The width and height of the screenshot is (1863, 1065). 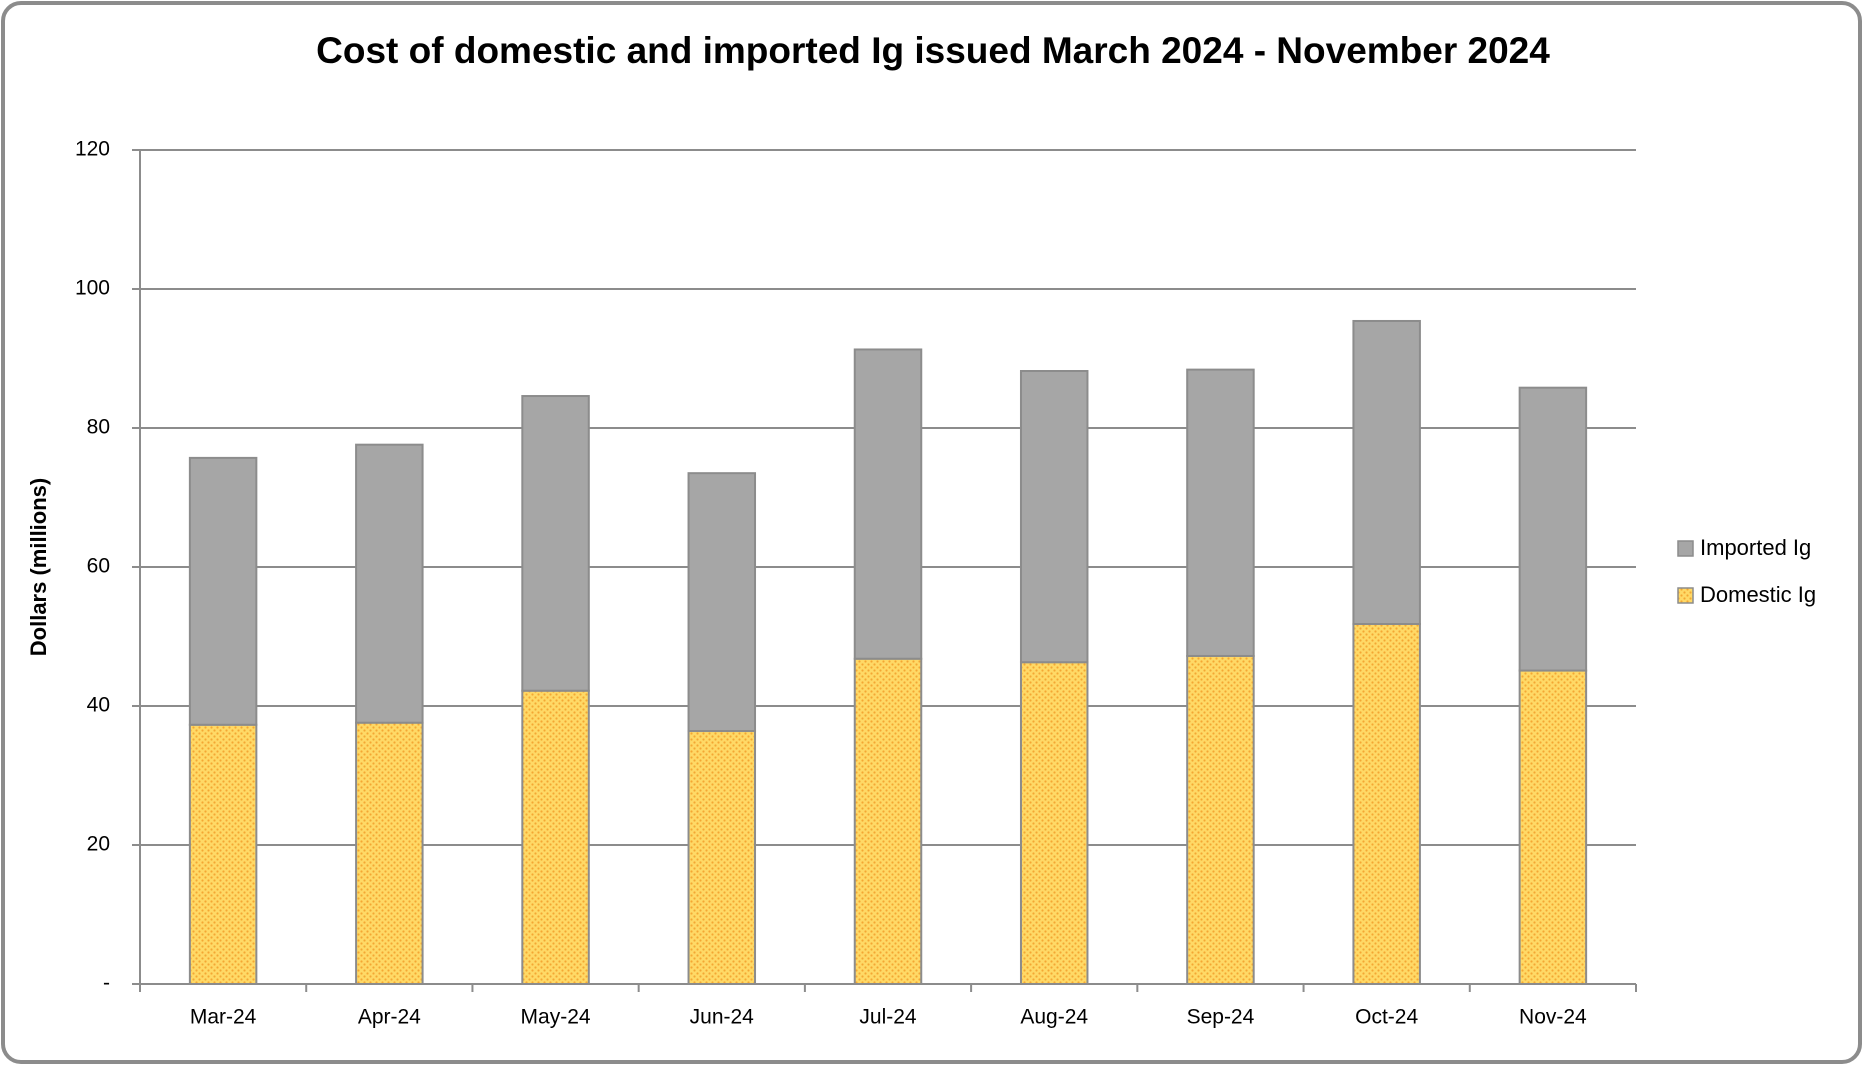 What do you see at coordinates (389, 1017) in the screenshot?
I see `x-tick-label: Apr-24` at bounding box center [389, 1017].